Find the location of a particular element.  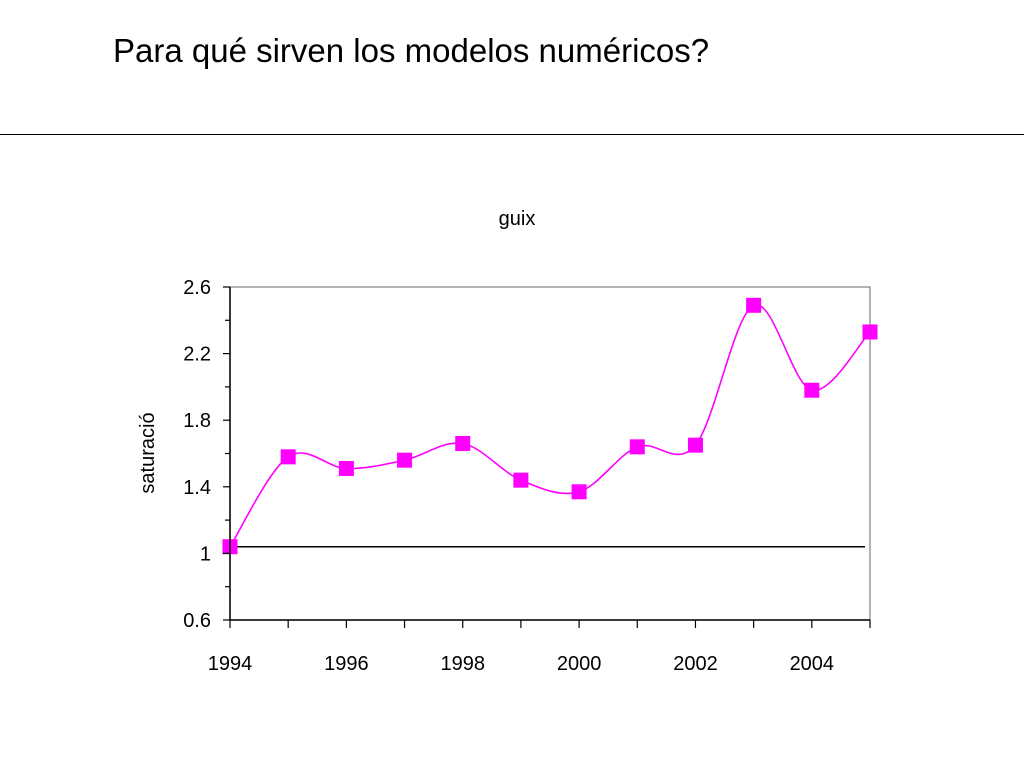

x-tick-label: 1998 is located at coordinates (462, 664).